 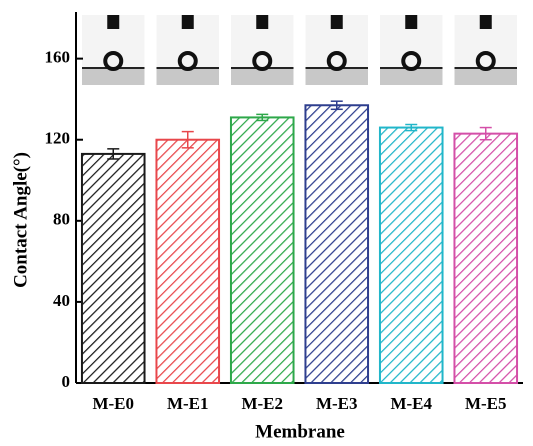 What do you see at coordinates (299, 50) in the screenshot?
I see `droplet-images` at bounding box center [299, 50].